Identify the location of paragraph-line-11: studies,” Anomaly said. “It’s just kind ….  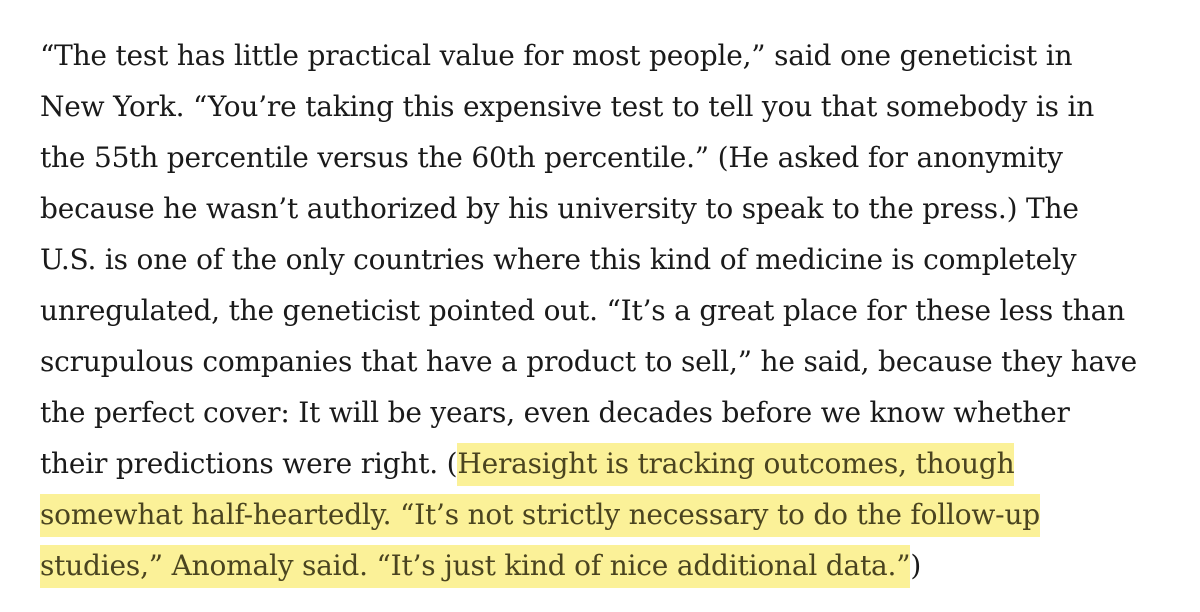
(602, 565).